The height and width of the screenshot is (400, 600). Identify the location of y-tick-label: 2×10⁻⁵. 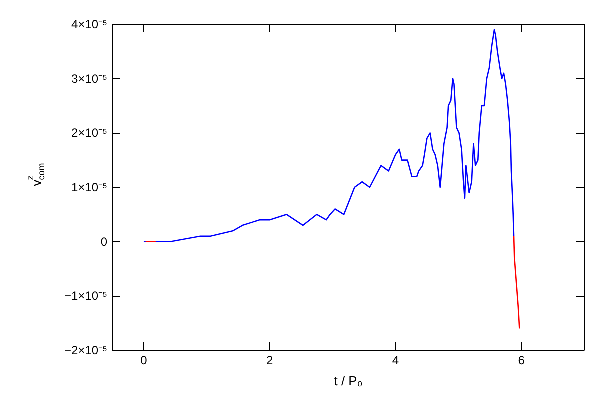
(89, 133).